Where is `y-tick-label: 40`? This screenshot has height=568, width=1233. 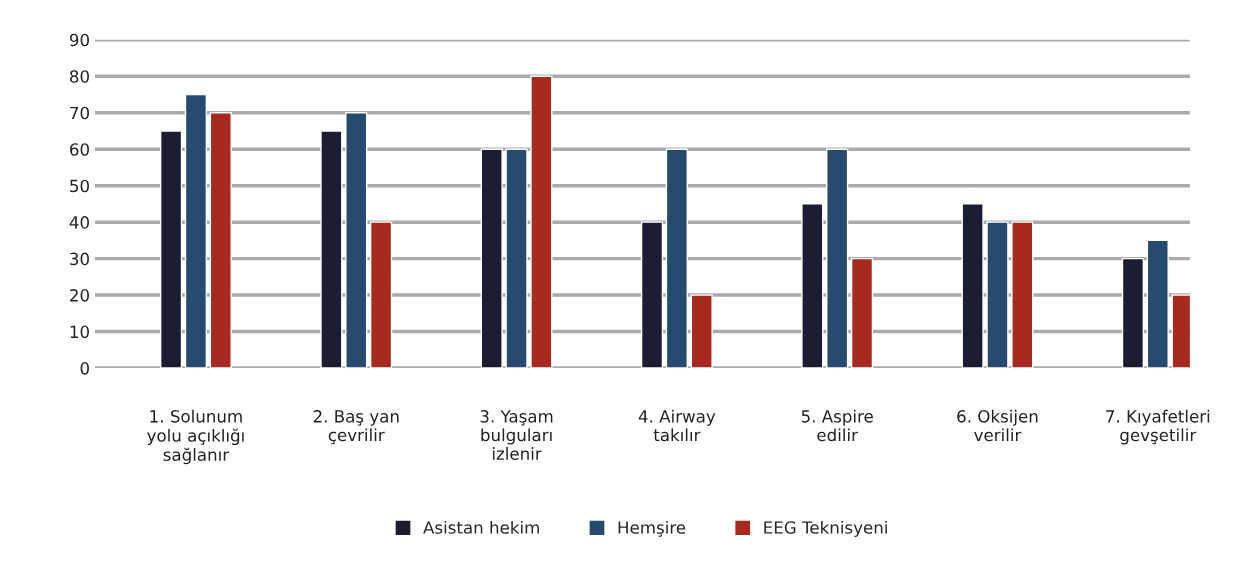 y-tick-label: 40 is located at coordinates (79, 222).